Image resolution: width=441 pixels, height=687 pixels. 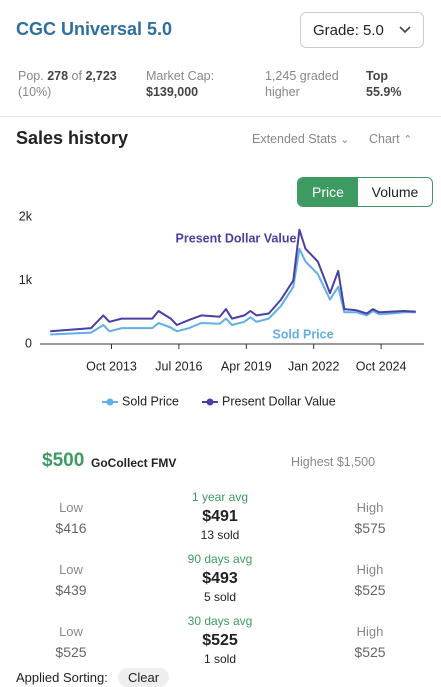 I want to click on period: 1 year avg, so click(x=220, y=497).